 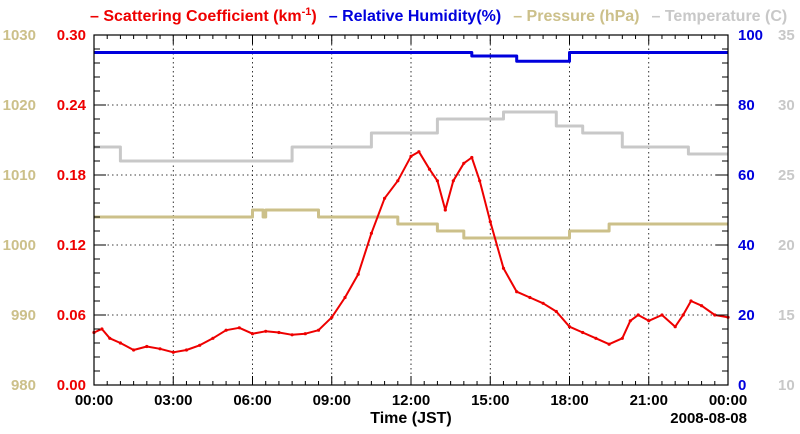 I want to click on humidity-tick-label: 0, so click(x=742, y=385).